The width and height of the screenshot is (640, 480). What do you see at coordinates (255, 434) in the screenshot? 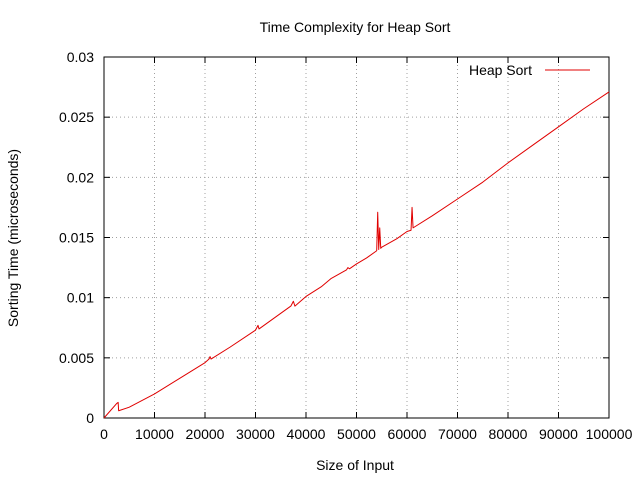
I see `x-tick-label: 30000` at bounding box center [255, 434].